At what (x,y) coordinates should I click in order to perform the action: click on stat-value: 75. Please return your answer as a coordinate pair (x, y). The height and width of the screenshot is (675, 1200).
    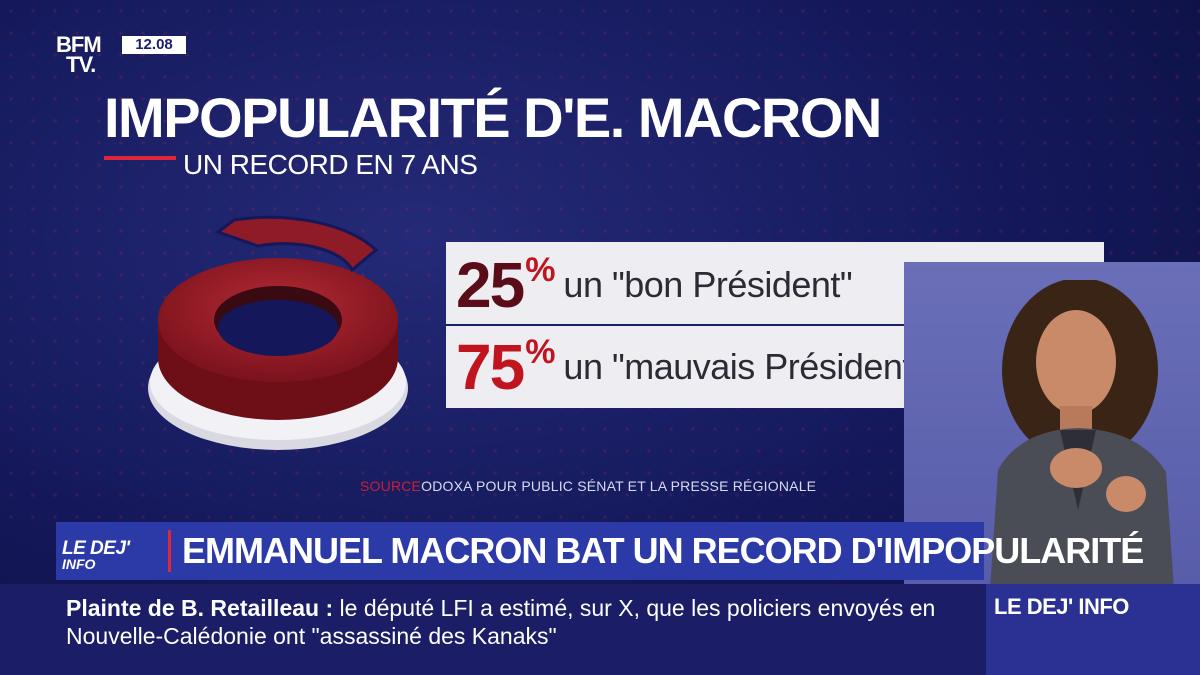
    Looking at the image, I should click on (490, 367).